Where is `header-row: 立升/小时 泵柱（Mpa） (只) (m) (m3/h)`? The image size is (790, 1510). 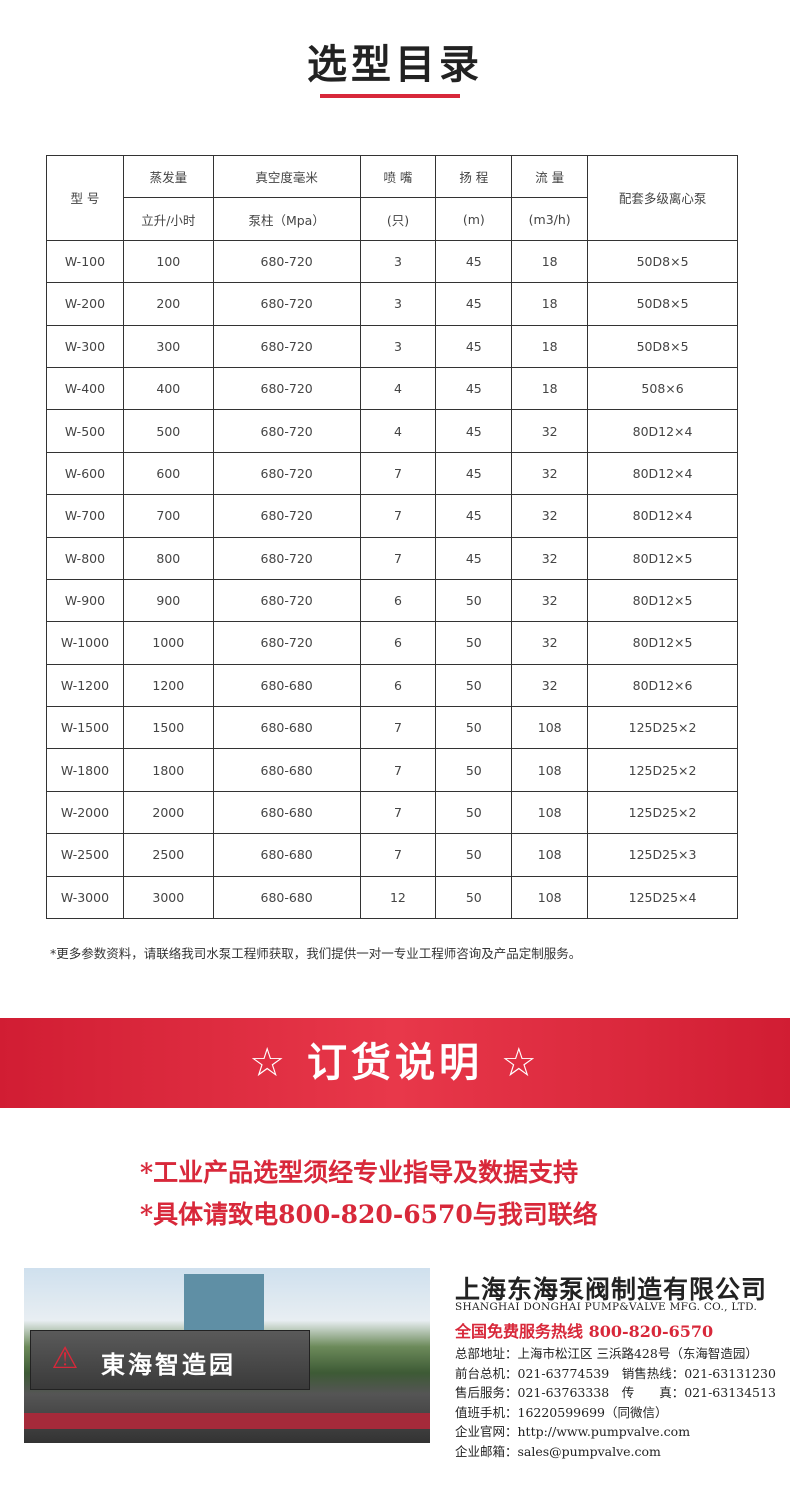
header-row: 立升/小时 泵柱（Mpa） (只) (m) (m3/h) is located at coordinates (392, 219).